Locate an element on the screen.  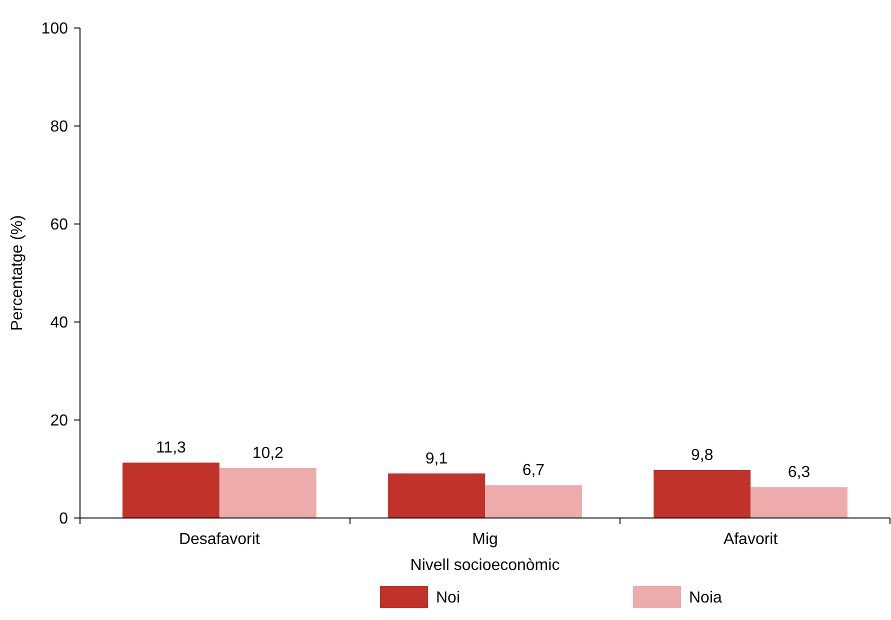
data-label: 9,1 is located at coordinates (436, 459).